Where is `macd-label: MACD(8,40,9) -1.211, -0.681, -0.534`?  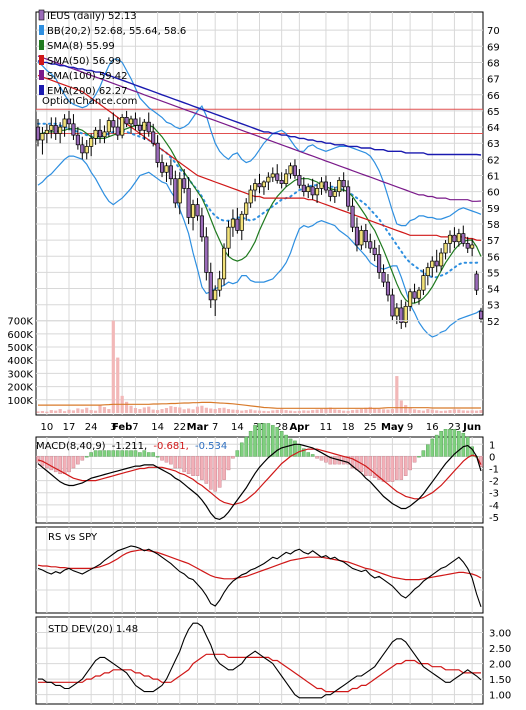 macd-label: MACD(8,40,9) -1.211, -0.681, -0.534 is located at coordinates (131, 446).